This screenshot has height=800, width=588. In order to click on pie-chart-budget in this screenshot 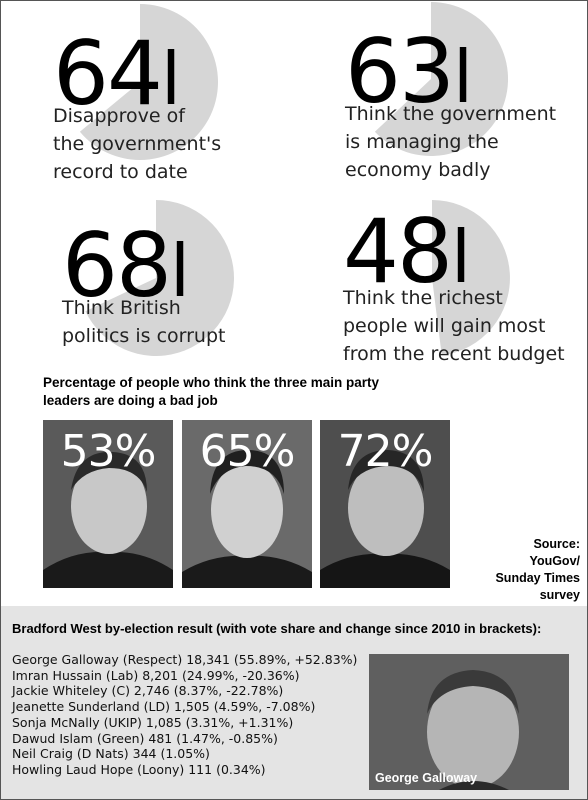, I will do `click(471, 278)`.